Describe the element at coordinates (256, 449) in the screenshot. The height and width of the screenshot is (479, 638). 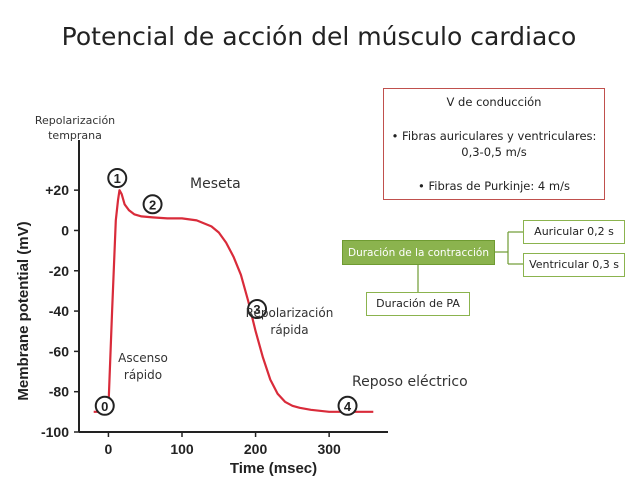
I see `x-tick-label: 200` at that location.